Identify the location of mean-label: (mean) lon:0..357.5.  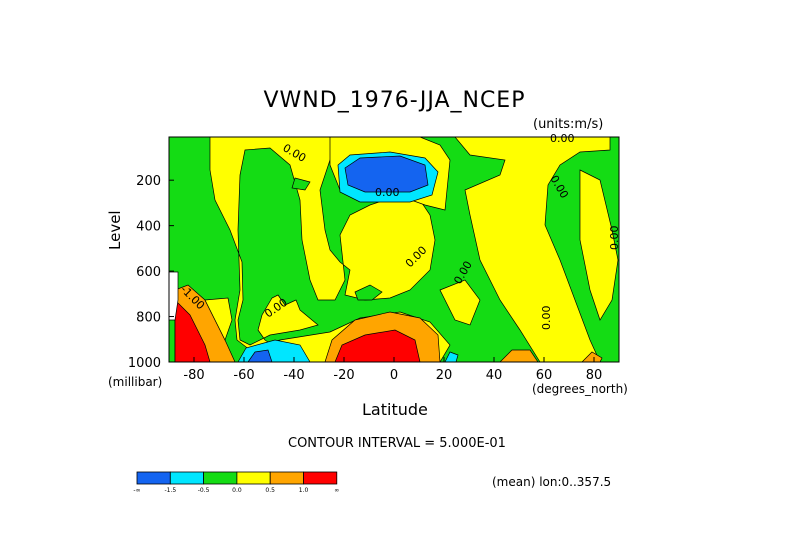
(552, 482).